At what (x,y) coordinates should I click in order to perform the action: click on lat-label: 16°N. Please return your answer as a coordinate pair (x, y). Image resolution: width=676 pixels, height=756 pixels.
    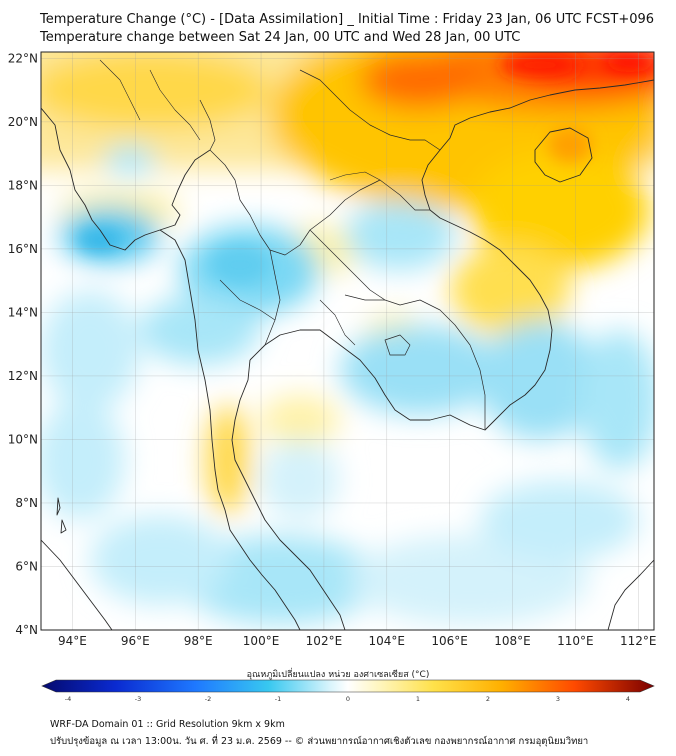
    Looking at the image, I should click on (23, 249).